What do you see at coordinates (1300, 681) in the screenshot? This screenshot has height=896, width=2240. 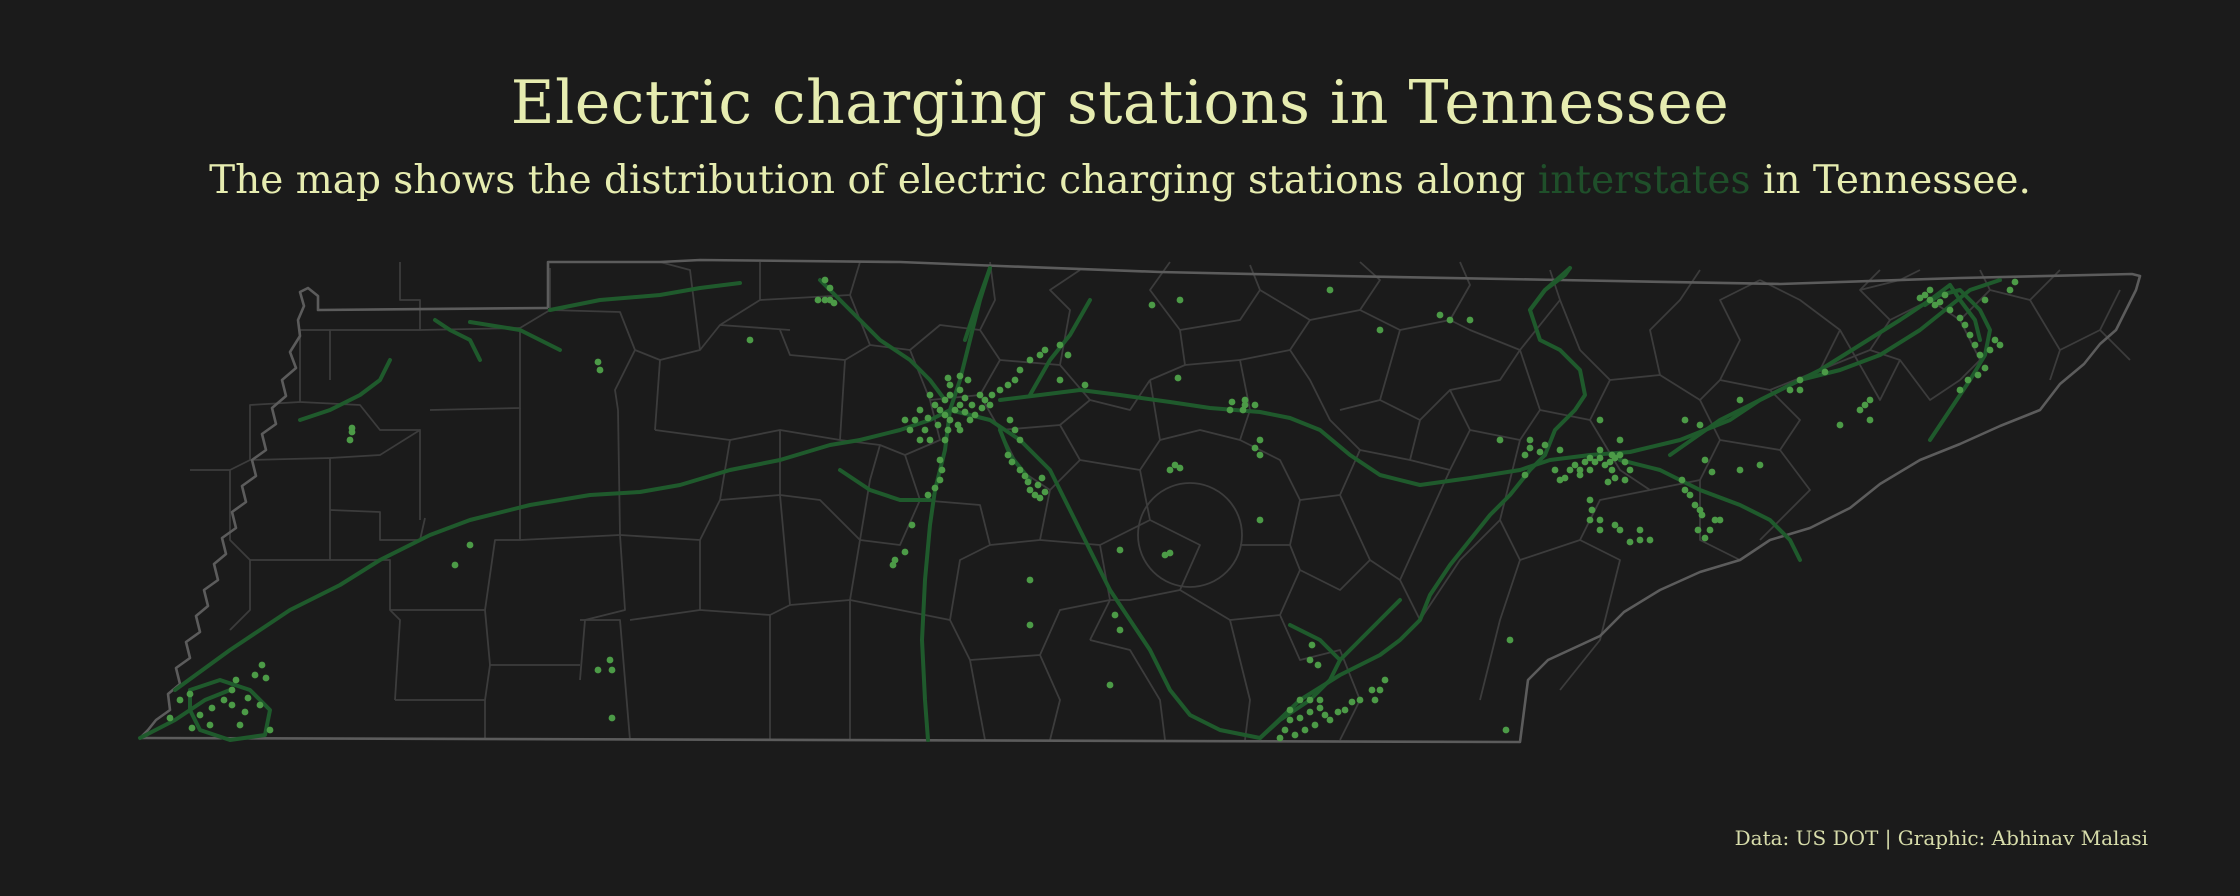 I see `interstate-i24-chatt` at bounding box center [1300, 681].